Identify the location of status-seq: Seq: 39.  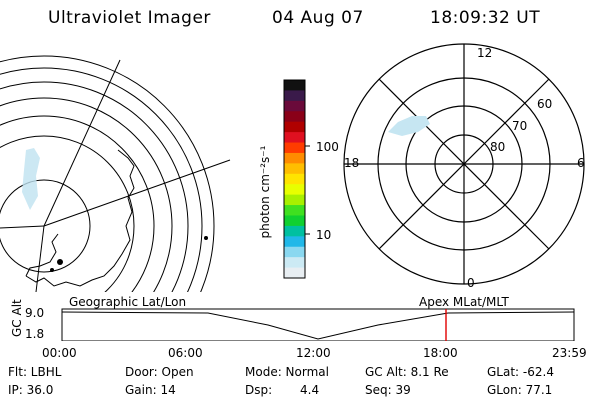
(388, 390).